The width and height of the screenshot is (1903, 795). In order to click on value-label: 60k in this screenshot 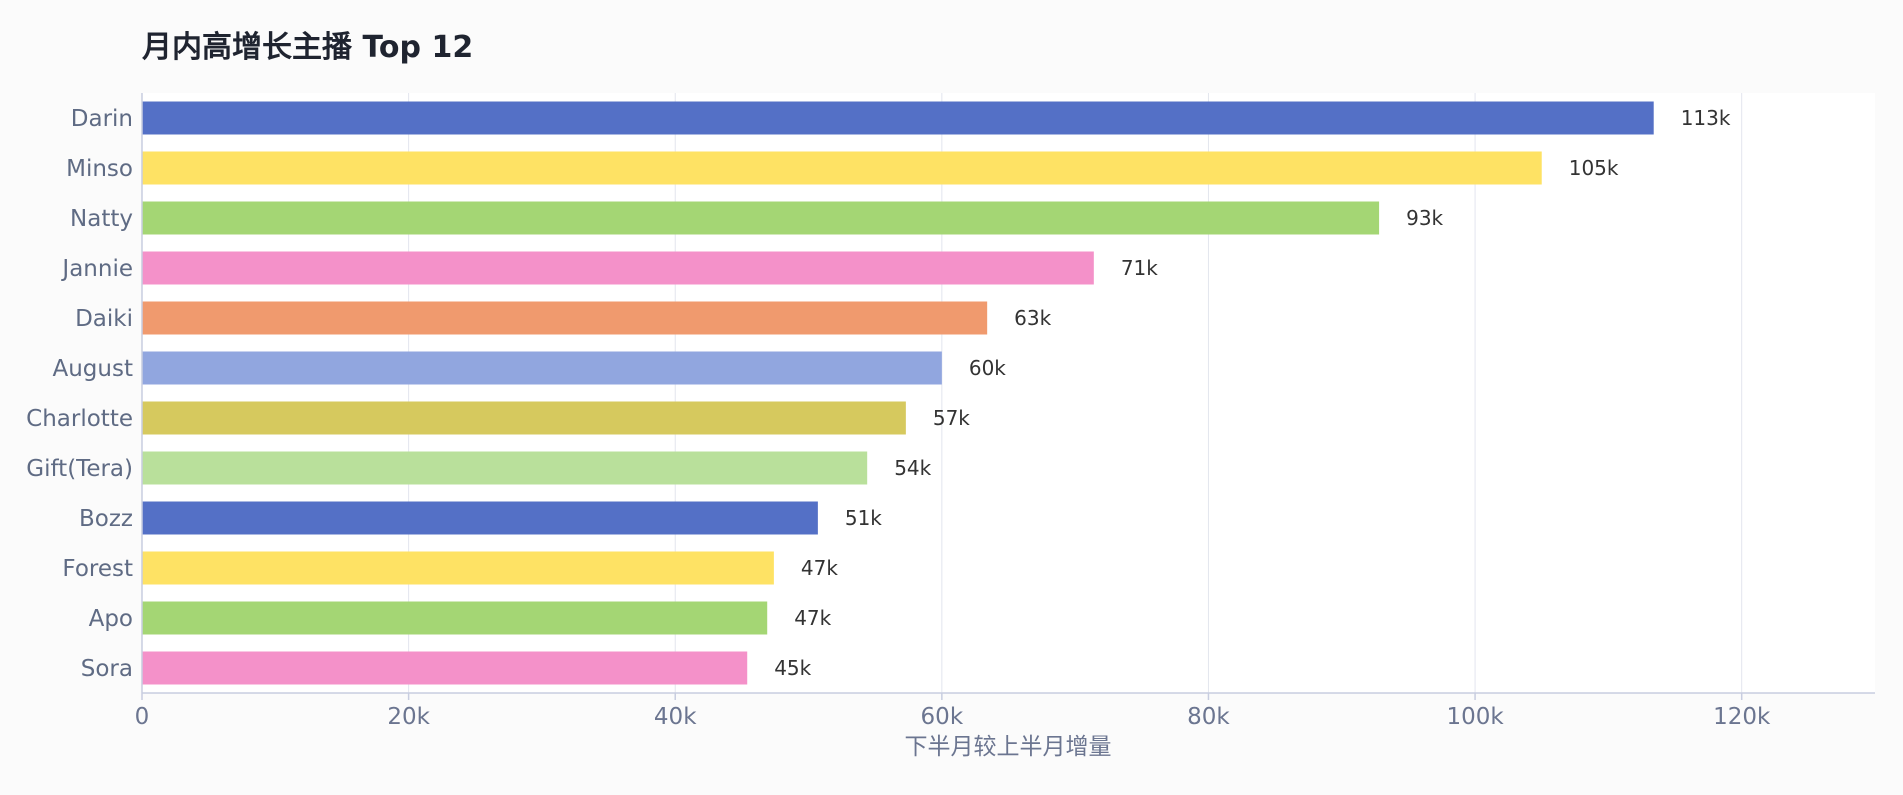, I will do `click(987, 368)`.